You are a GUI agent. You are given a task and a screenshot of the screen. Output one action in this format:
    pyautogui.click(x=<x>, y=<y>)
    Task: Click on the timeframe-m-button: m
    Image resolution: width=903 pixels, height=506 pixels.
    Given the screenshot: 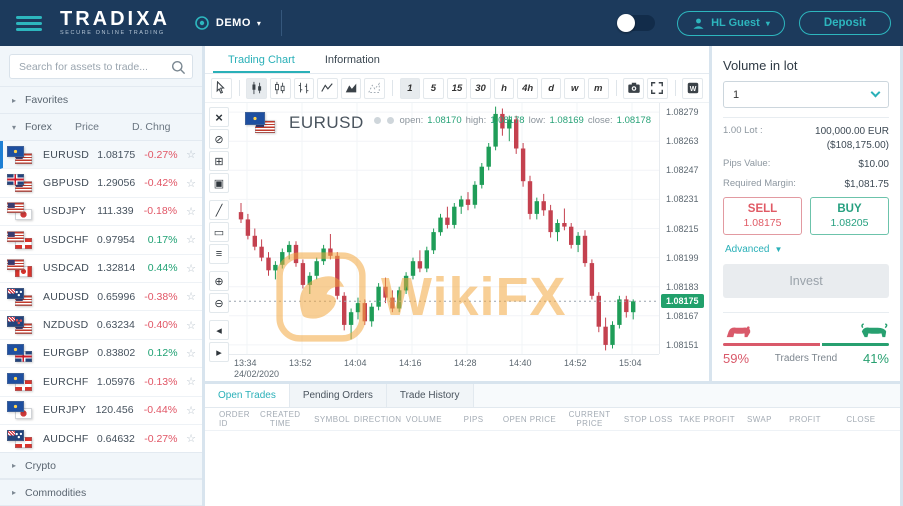 What is the action you would take?
    pyautogui.click(x=598, y=88)
    